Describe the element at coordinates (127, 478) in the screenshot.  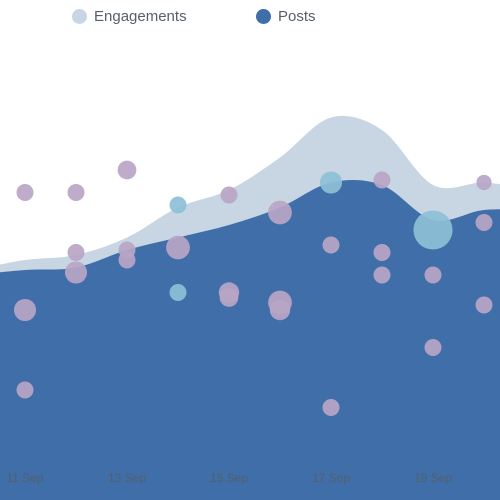
I see `x-tick-label: 13 Sep` at that location.